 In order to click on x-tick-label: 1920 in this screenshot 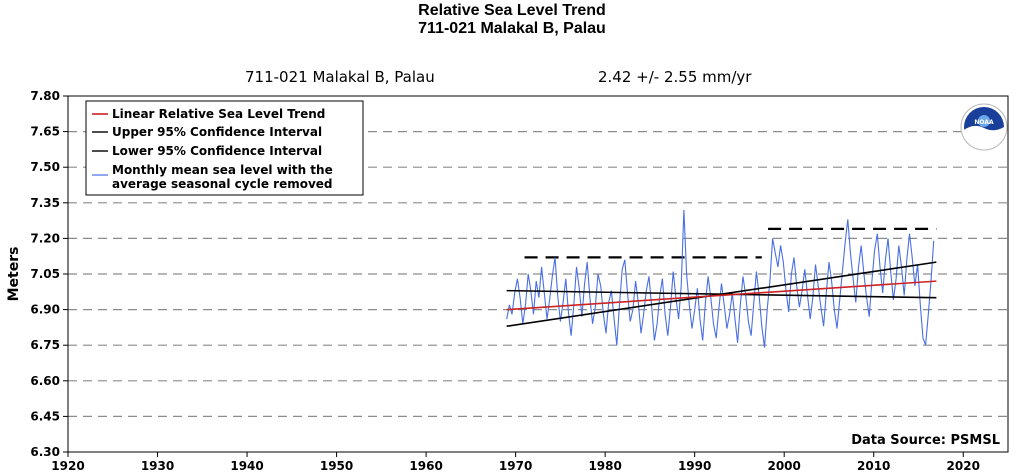, I will do `click(67, 466)`.